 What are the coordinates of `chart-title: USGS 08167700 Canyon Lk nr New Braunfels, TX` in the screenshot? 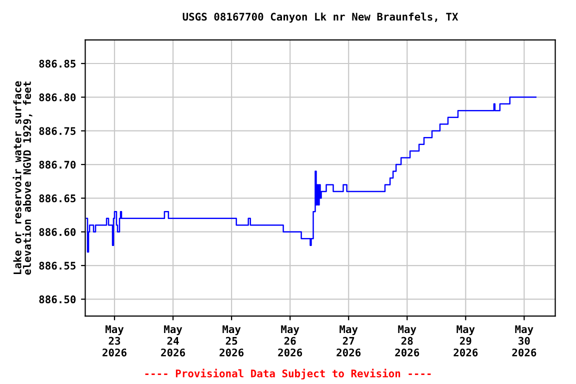 It's located at (320, 17).